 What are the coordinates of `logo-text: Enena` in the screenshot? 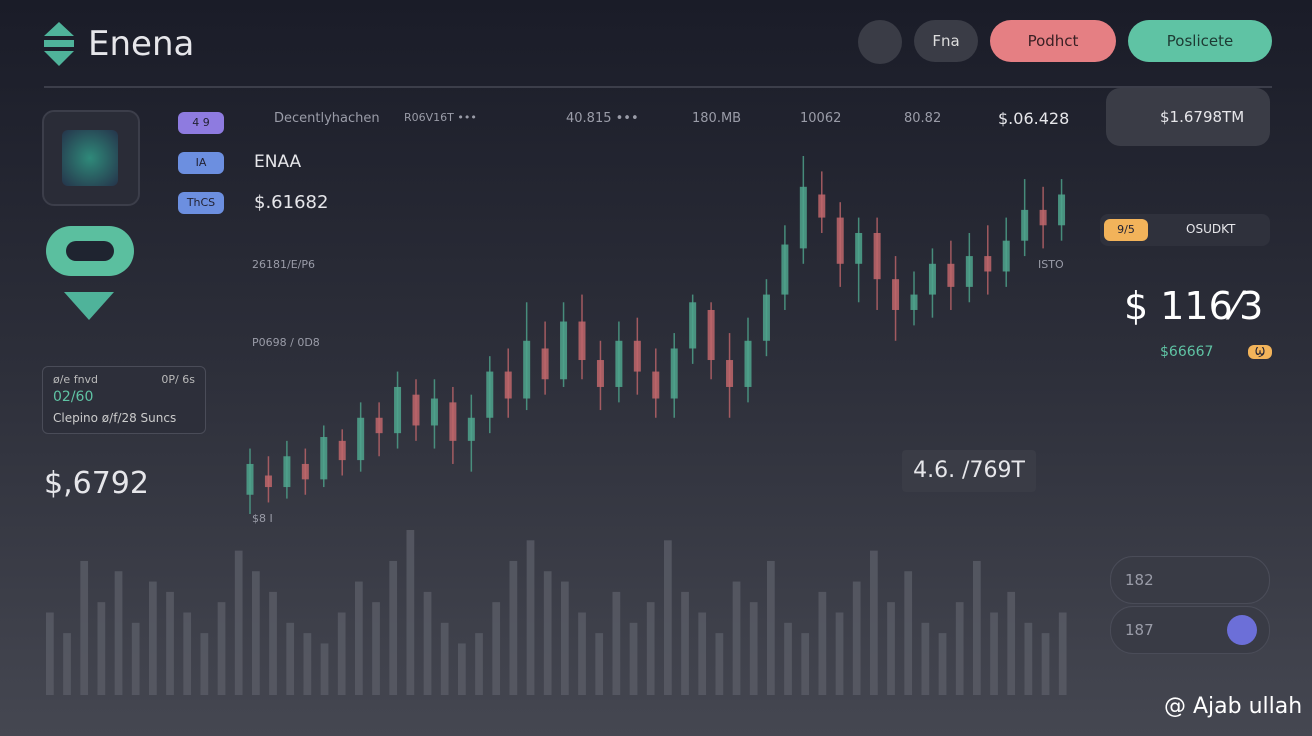 It's located at (141, 44).